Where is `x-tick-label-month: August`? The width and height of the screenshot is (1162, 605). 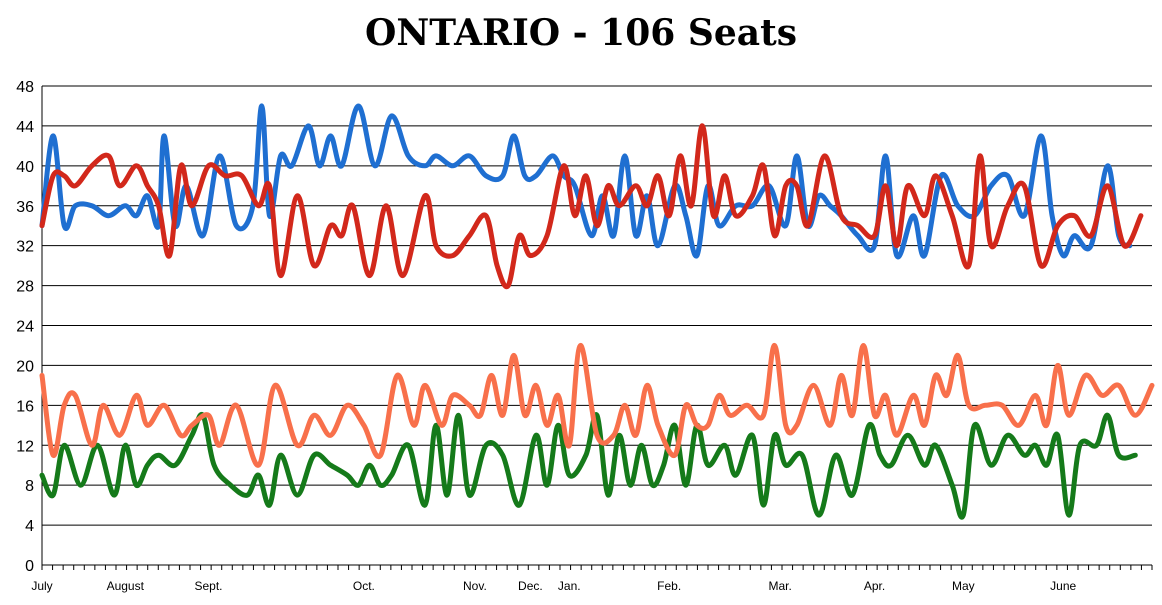 x-tick-label-month: August is located at coordinates (126, 586).